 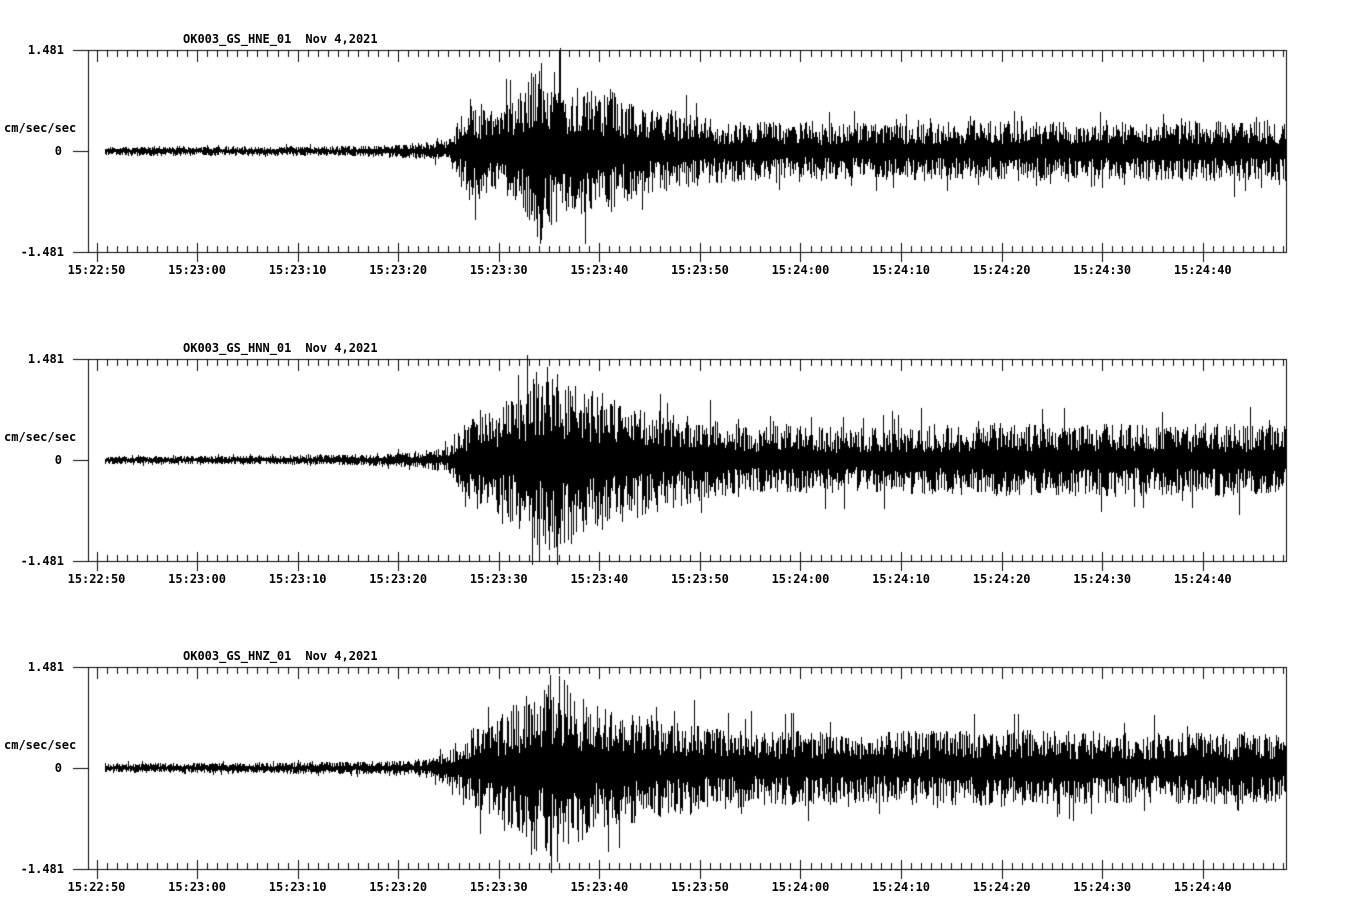 What do you see at coordinates (237, 348) in the screenshot?
I see `panel-title-station: OK003_GS_HNN_01` at bounding box center [237, 348].